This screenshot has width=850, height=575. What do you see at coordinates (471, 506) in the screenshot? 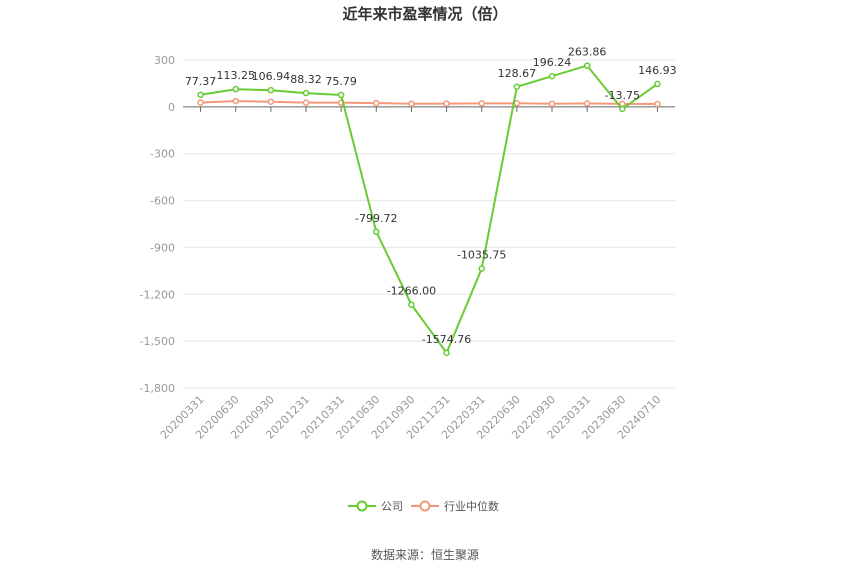
I see `legend-label-industry-median: 行业中位数` at bounding box center [471, 506].